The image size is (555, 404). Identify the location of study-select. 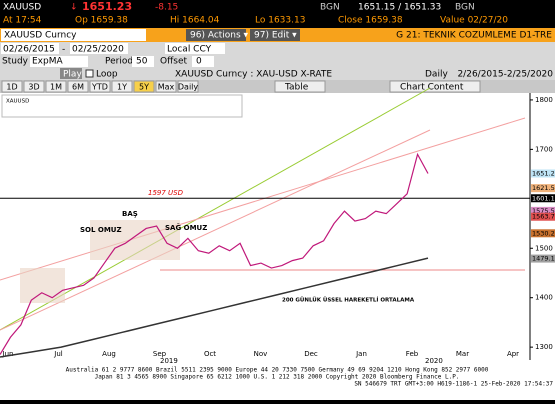
(59, 61).